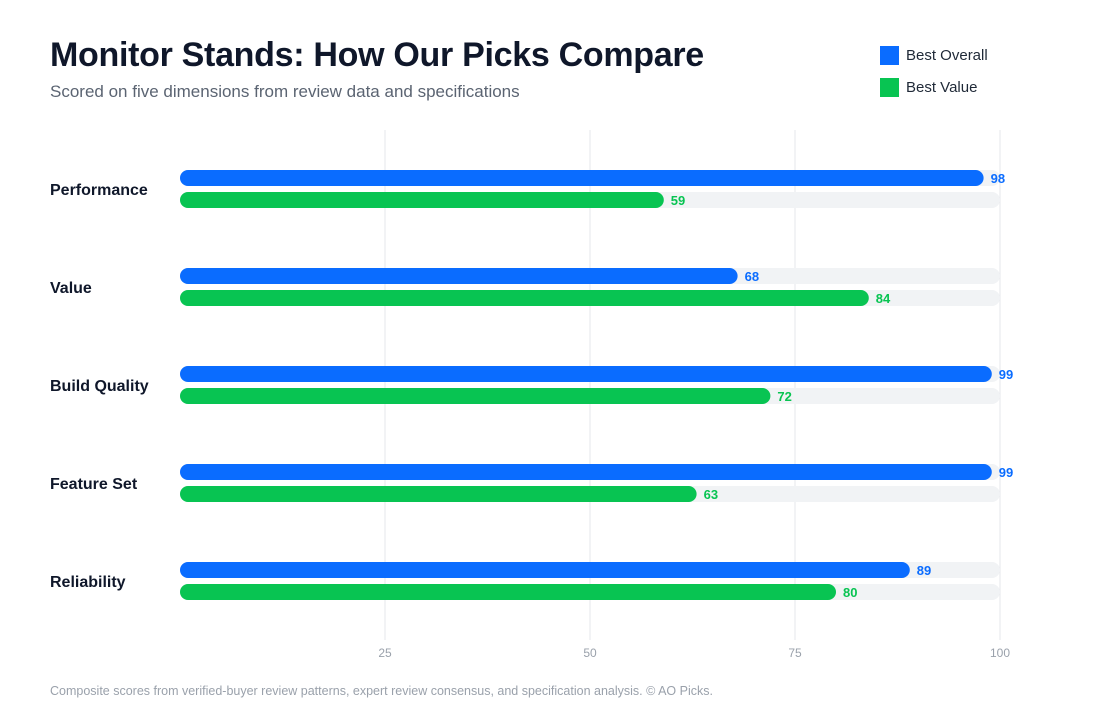  What do you see at coordinates (889, 87) in the screenshot?
I see `legend-swatch-best-value` at bounding box center [889, 87].